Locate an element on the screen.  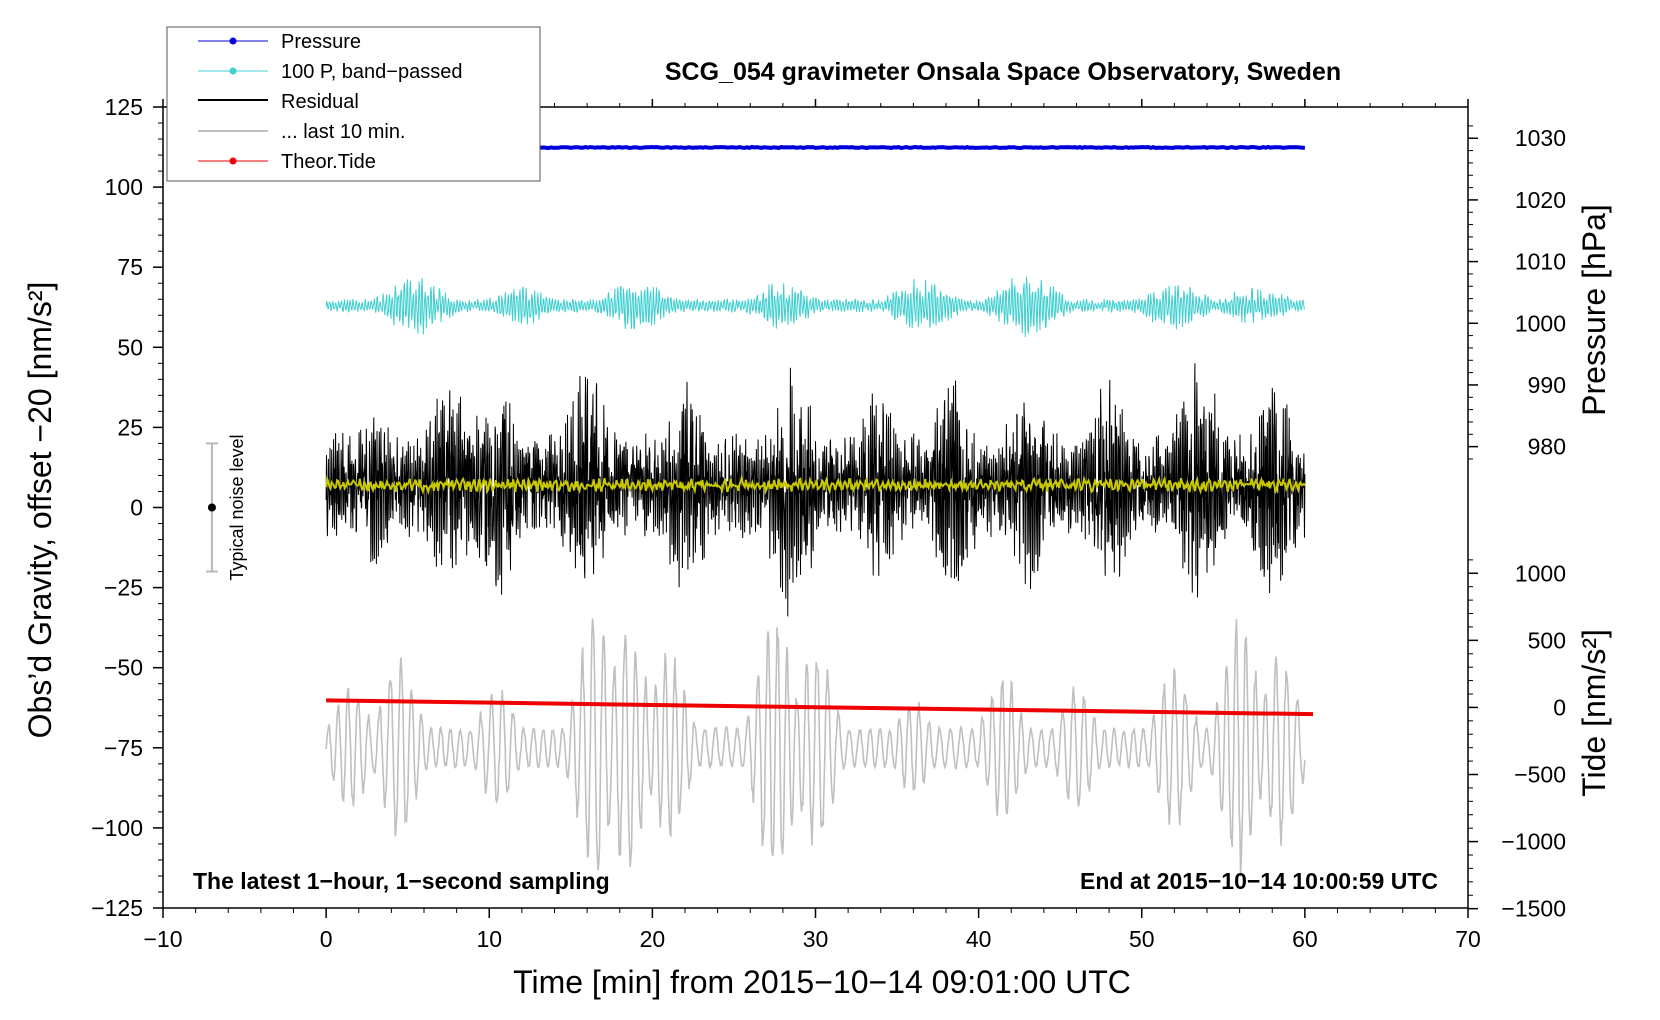
legend-label-residual: Residual is located at coordinates (320, 102).